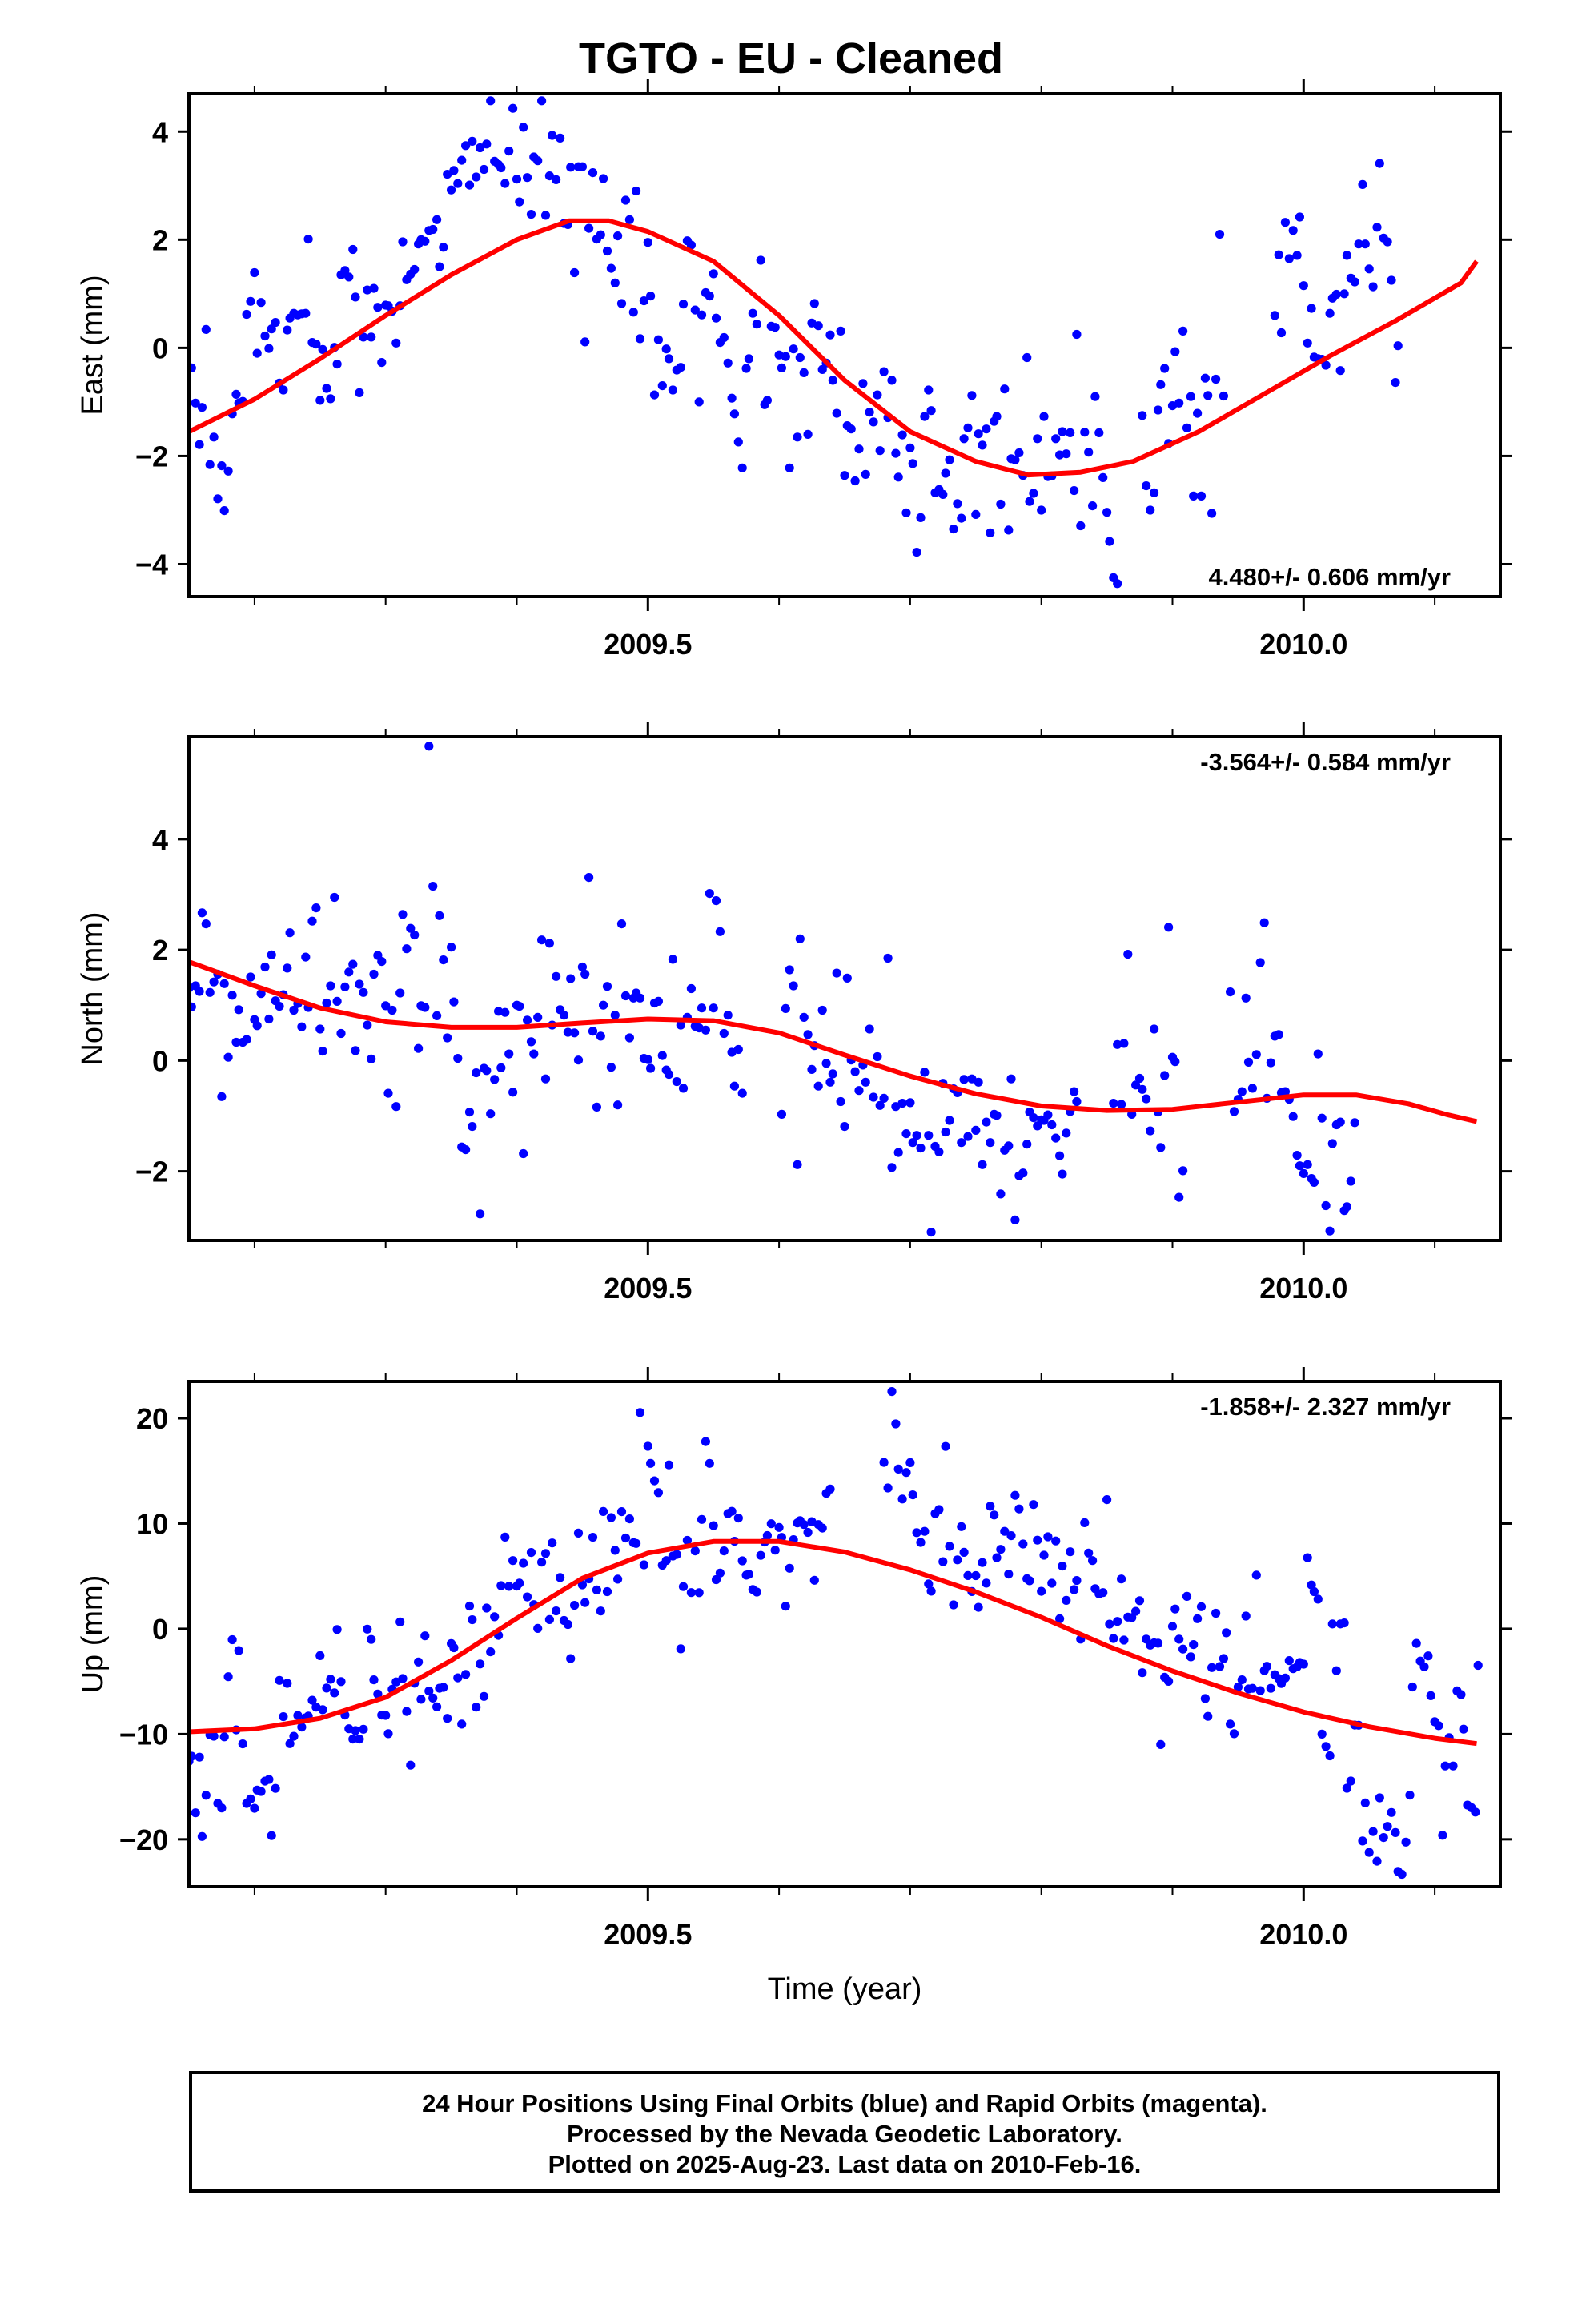 The image size is (1582, 2324). Describe the element at coordinates (834, 348) in the screenshot. I see `fit-curve-east` at that location.